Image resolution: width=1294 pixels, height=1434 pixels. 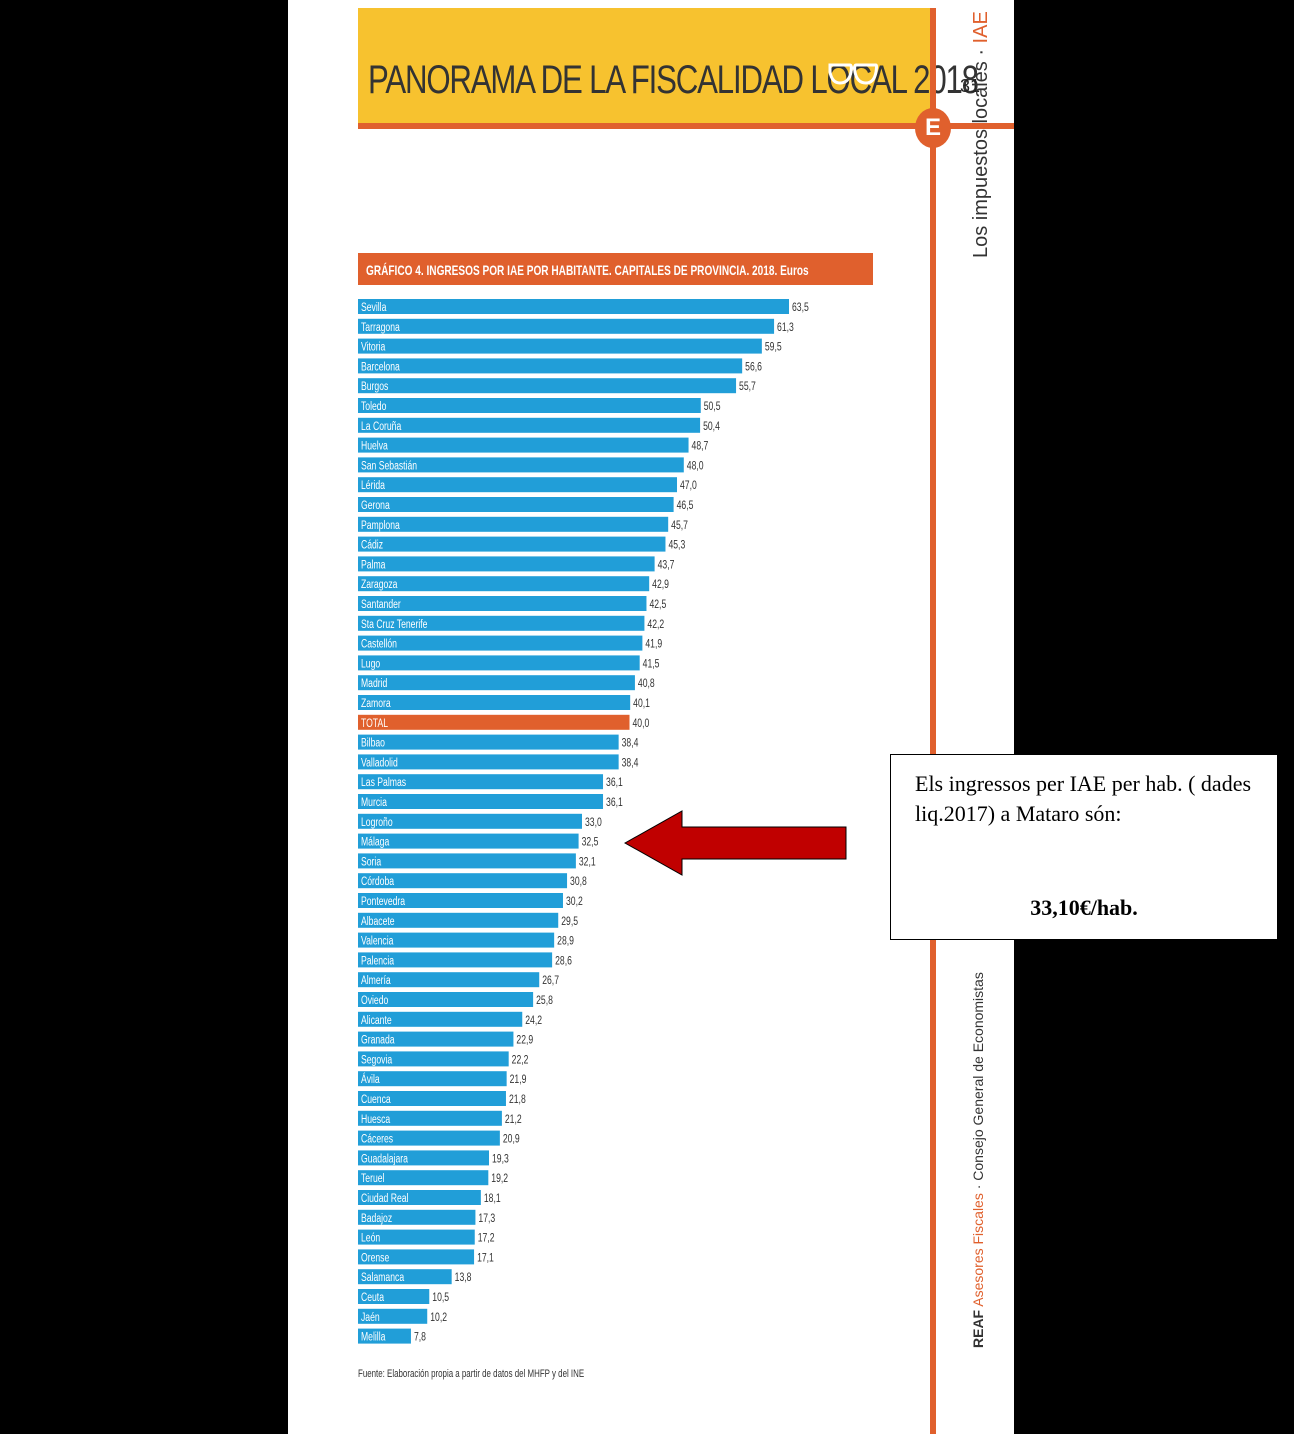 I want to click on value-label: 45,7, so click(x=679, y=526).